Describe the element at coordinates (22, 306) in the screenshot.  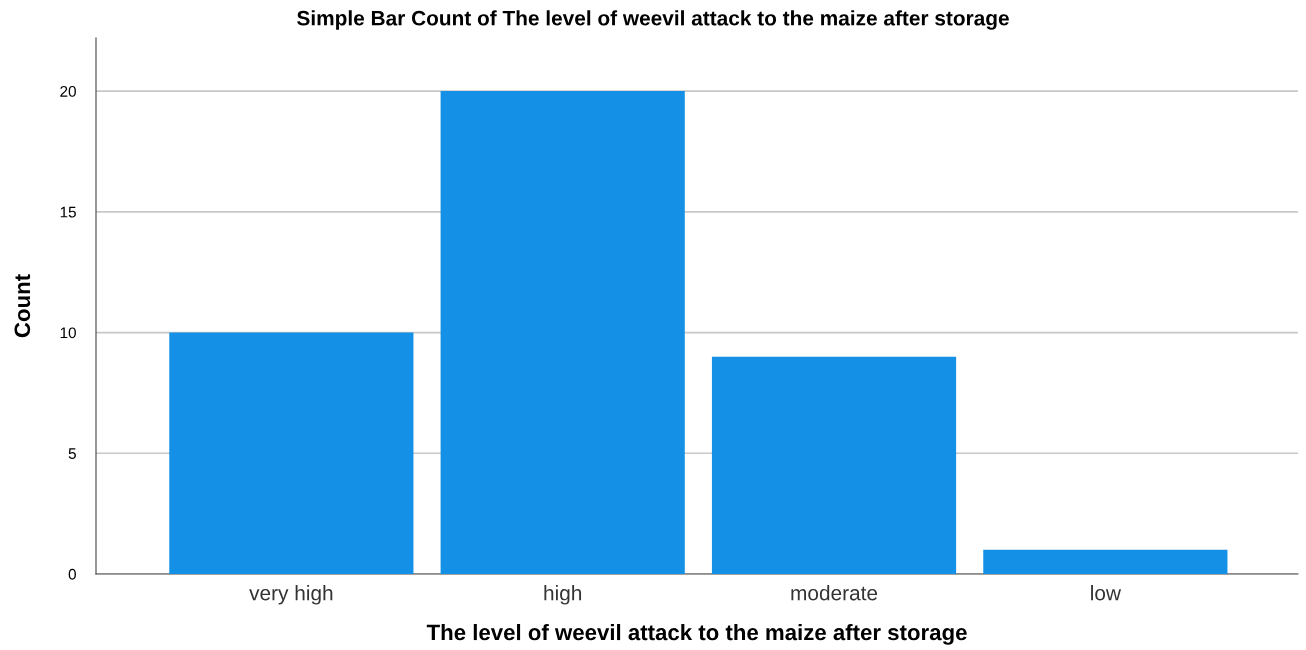
I see `y-axis-title: Count` at that location.